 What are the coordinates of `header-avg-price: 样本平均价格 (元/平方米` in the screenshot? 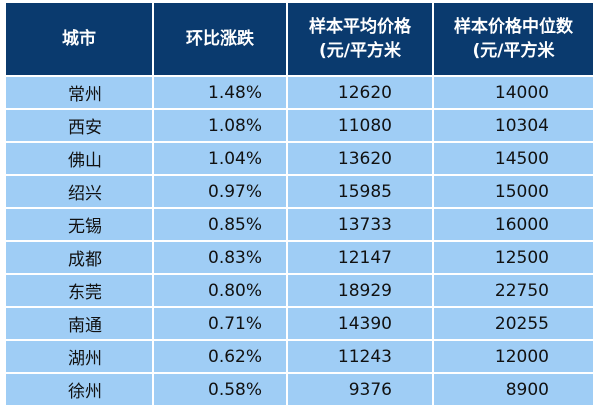 It's located at (361, 40).